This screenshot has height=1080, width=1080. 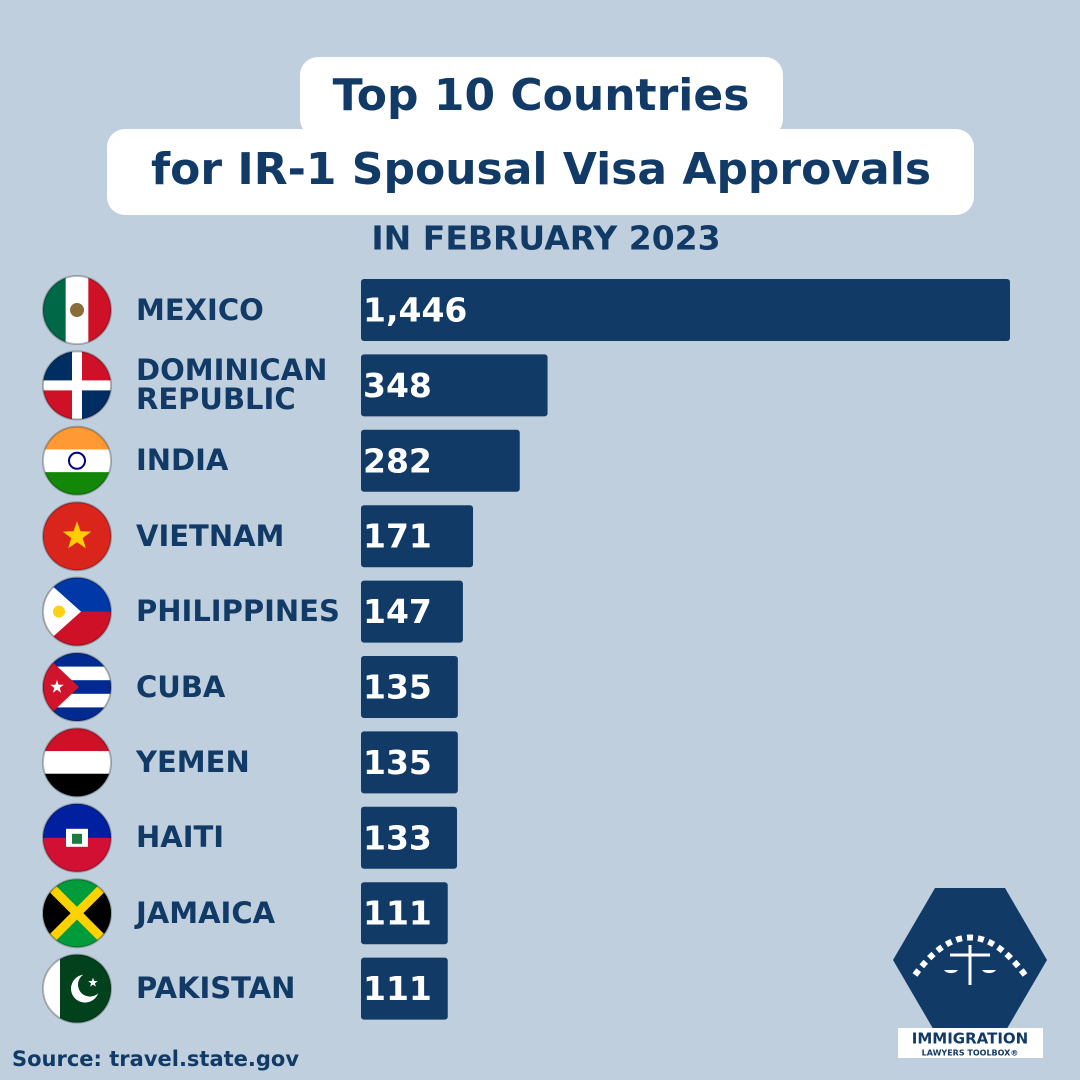 I want to click on category-label: HAITI, so click(x=180, y=837).